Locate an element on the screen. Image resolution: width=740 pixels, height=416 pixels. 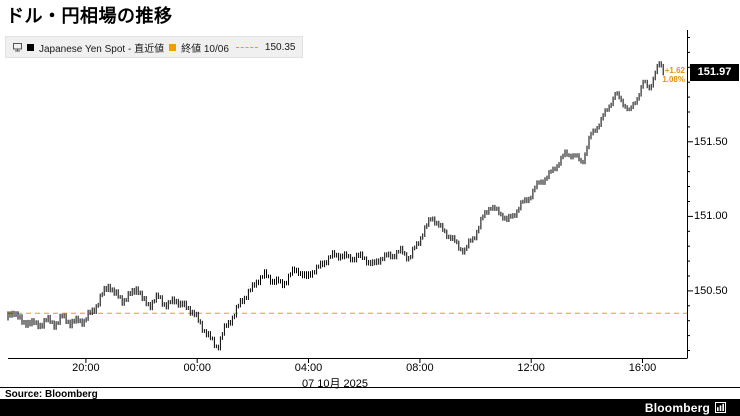
prior-close-label: 終値 10/06 is located at coordinates (205, 49).